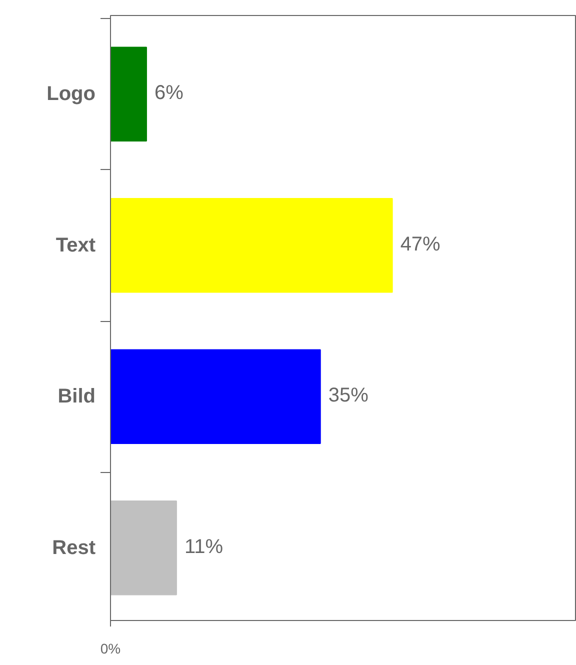 The width and height of the screenshot is (576, 665). I want to click on y-tick-label: Rest, so click(74, 547).